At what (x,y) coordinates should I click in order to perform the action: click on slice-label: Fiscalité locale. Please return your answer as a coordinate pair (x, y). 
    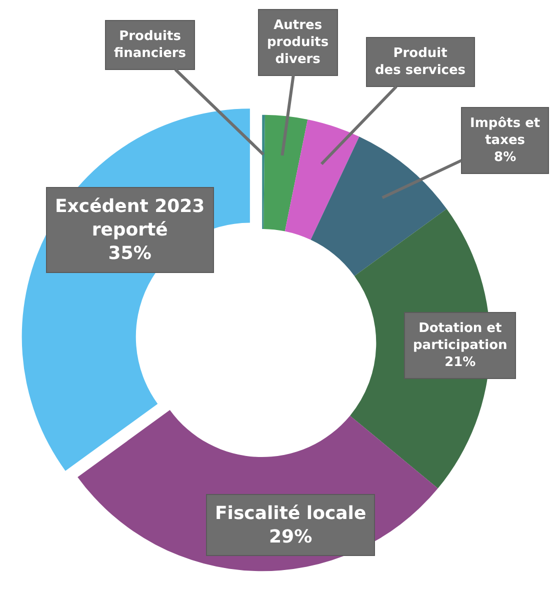
    Looking at the image, I should click on (290, 513).